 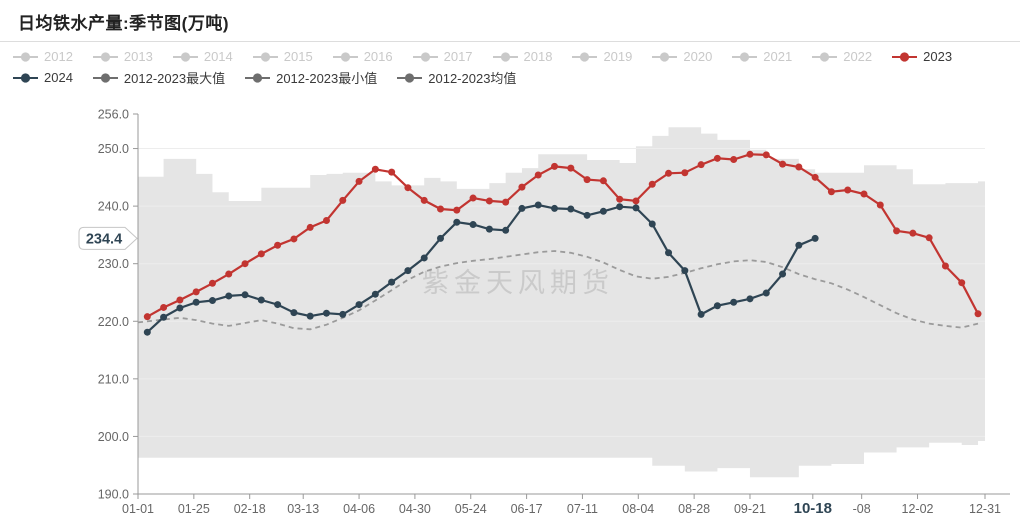 What do you see at coordinates (113, 149) in the screenshot?
I see `y-tick-label: 250.0` at bounding box center [113, 149].